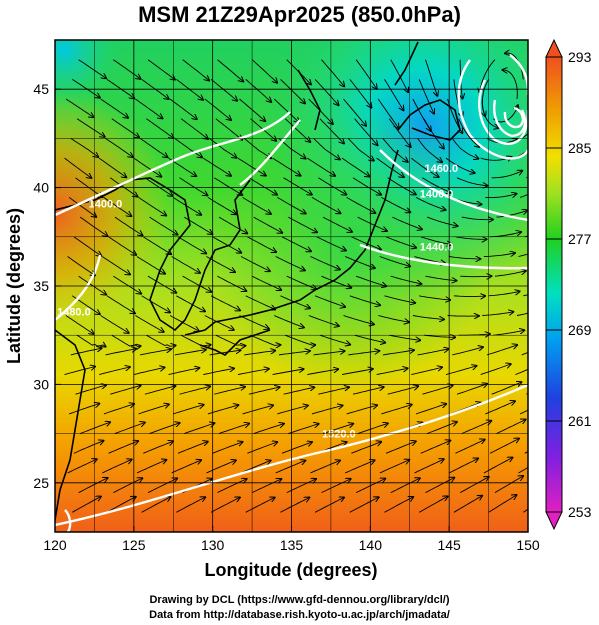 The image size is (599, 625). What do you see at coordinates (580, 330) in the screenshot?
I see `colorbar-tick-label: 269` at bounding box center [580, 330].